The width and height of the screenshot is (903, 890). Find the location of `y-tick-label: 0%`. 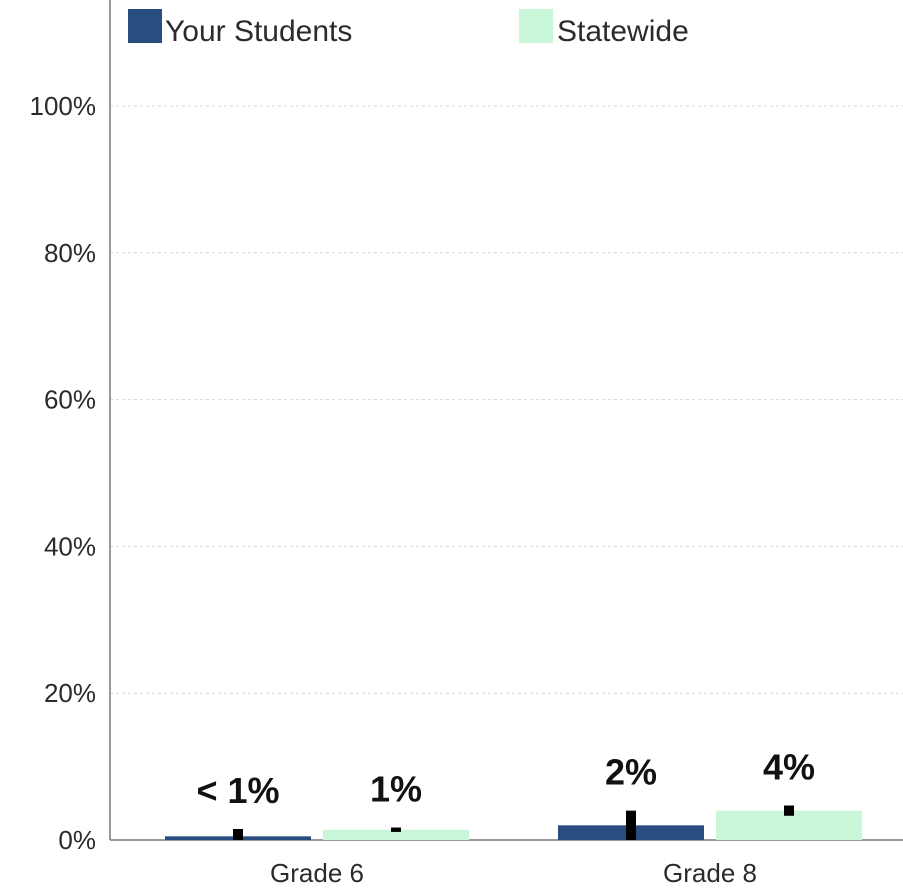

y-tick-label: 0% is located at coordinates (77, 840).